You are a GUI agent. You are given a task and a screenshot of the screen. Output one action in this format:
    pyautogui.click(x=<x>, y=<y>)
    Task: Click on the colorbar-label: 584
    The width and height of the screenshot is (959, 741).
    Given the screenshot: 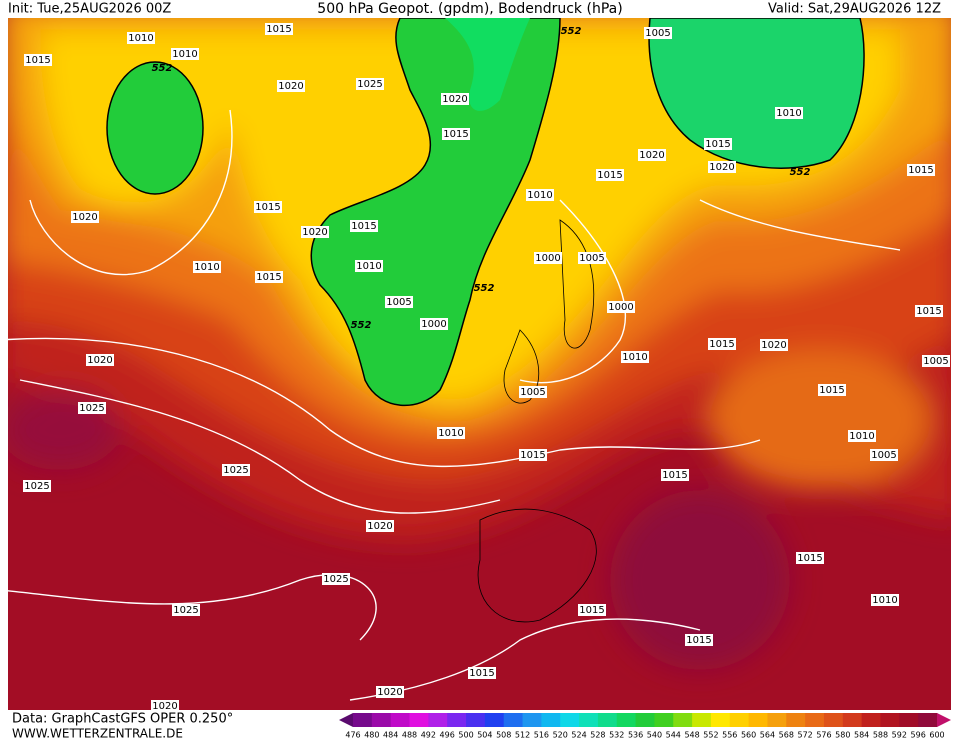 What is the action you would take?
    pyautogui.click(x=861, y=735)
    